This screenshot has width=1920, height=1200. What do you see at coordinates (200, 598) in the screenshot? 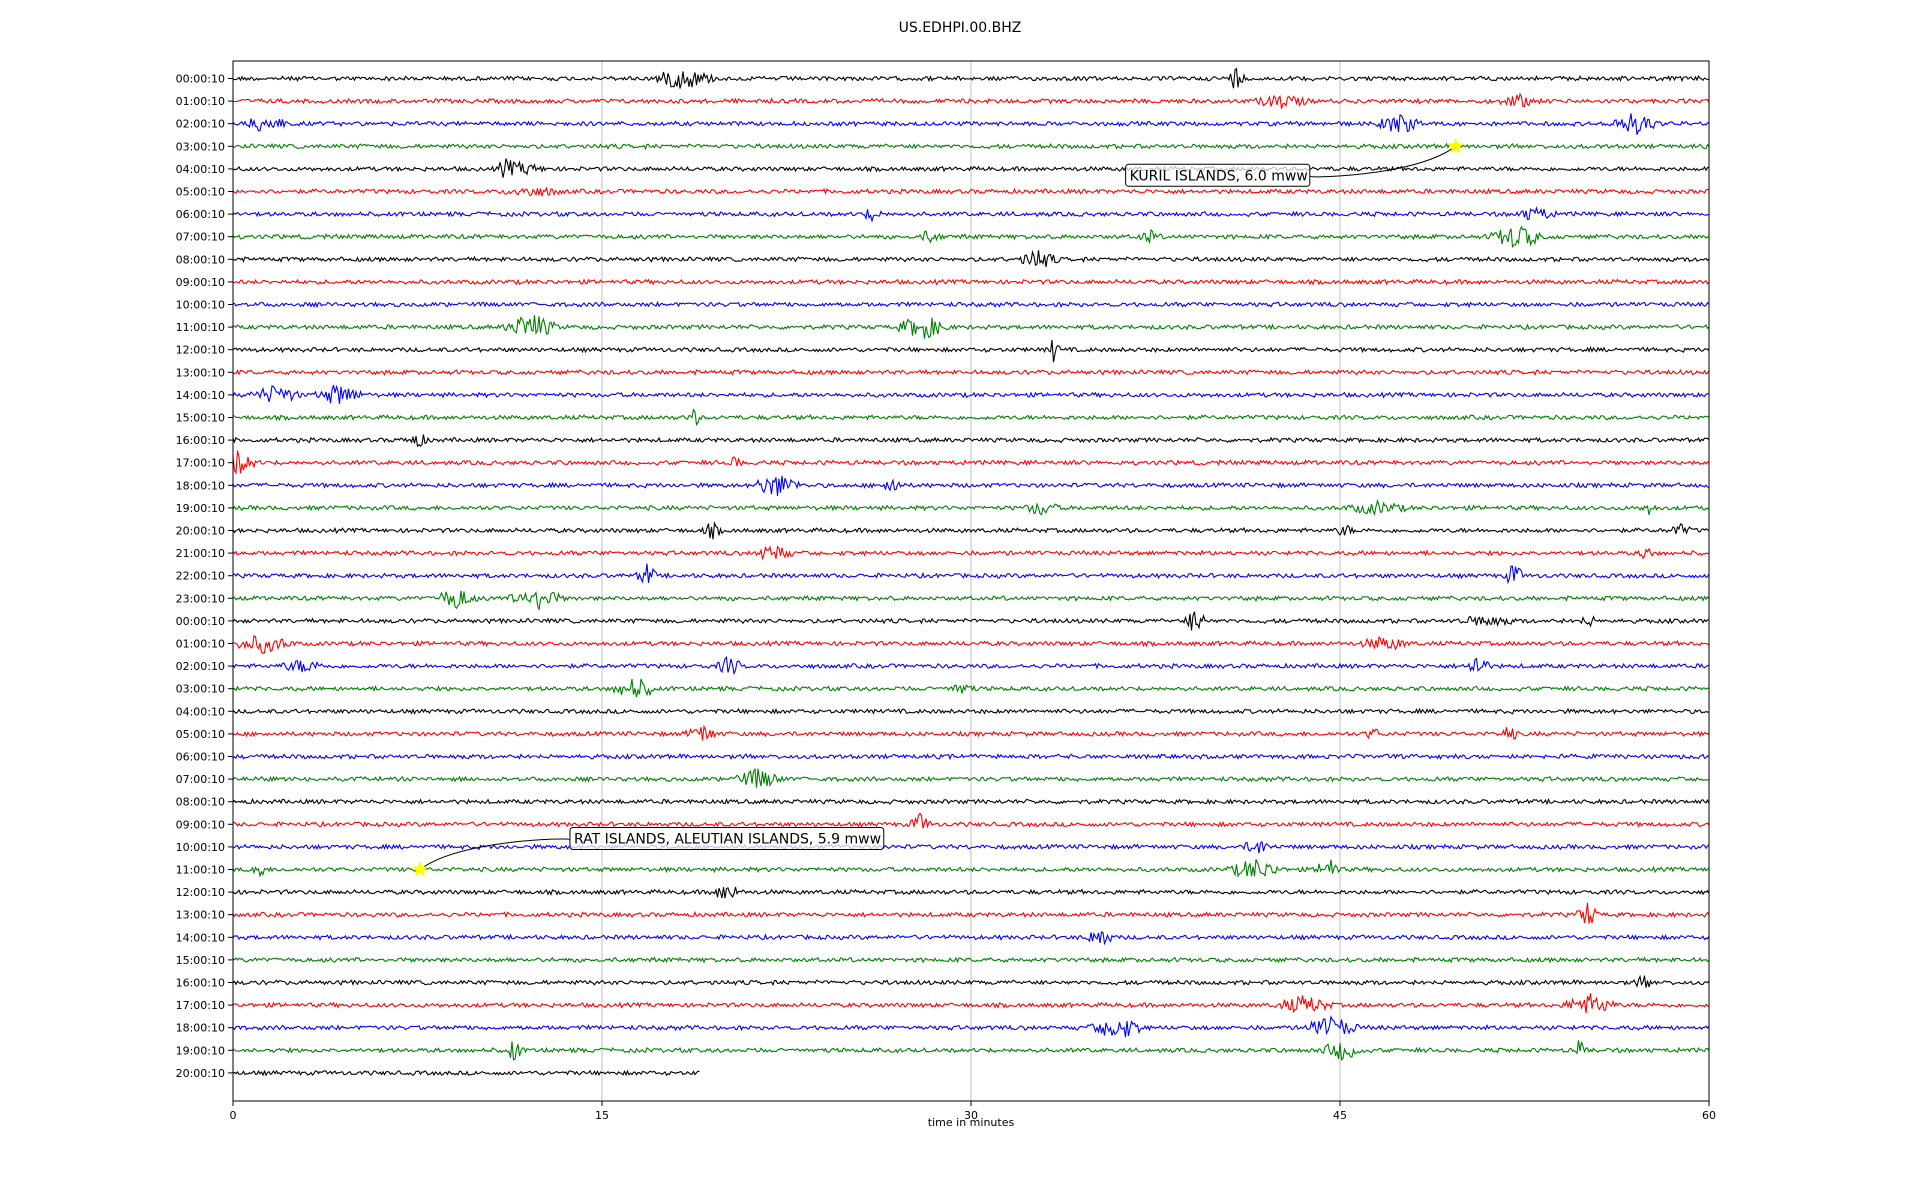
I see `row-time-label: 23:00:10` at bounding box center [200, 598].